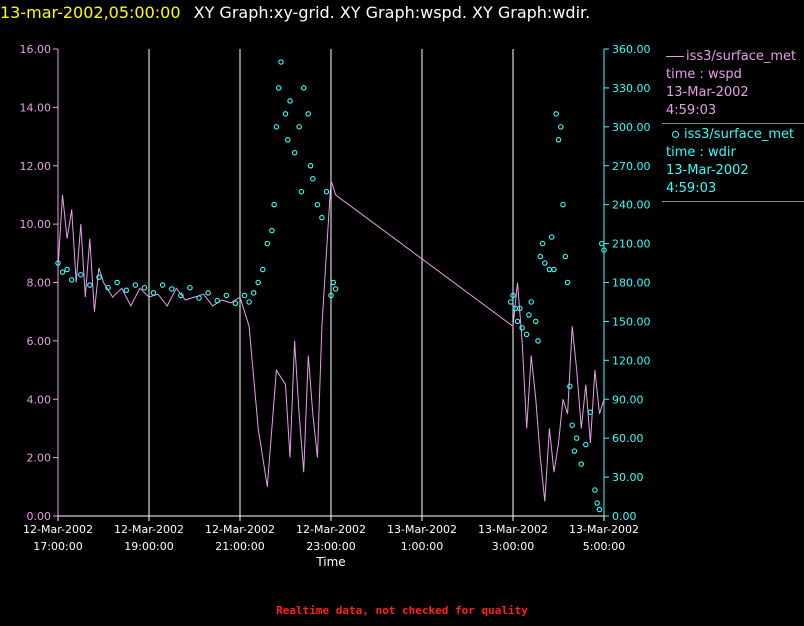 Image resolution: width=804 pixels, height=626 pixels. Describe the element at coordinates (631, 205) in the screenshot. I see `right-tick-label: 240.00` at that location.